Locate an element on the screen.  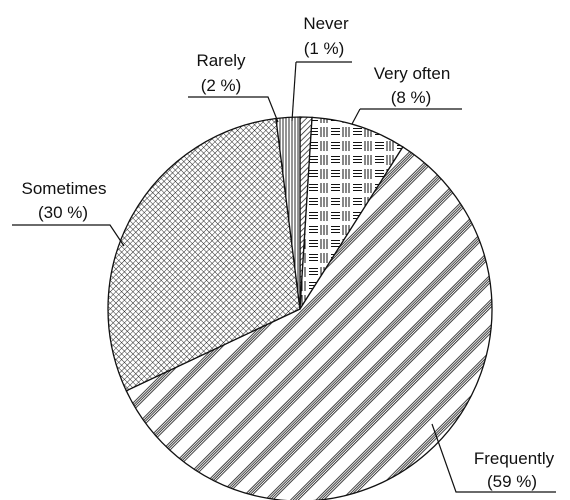
pie-slice-very-often is located at coordinates (351, 213).